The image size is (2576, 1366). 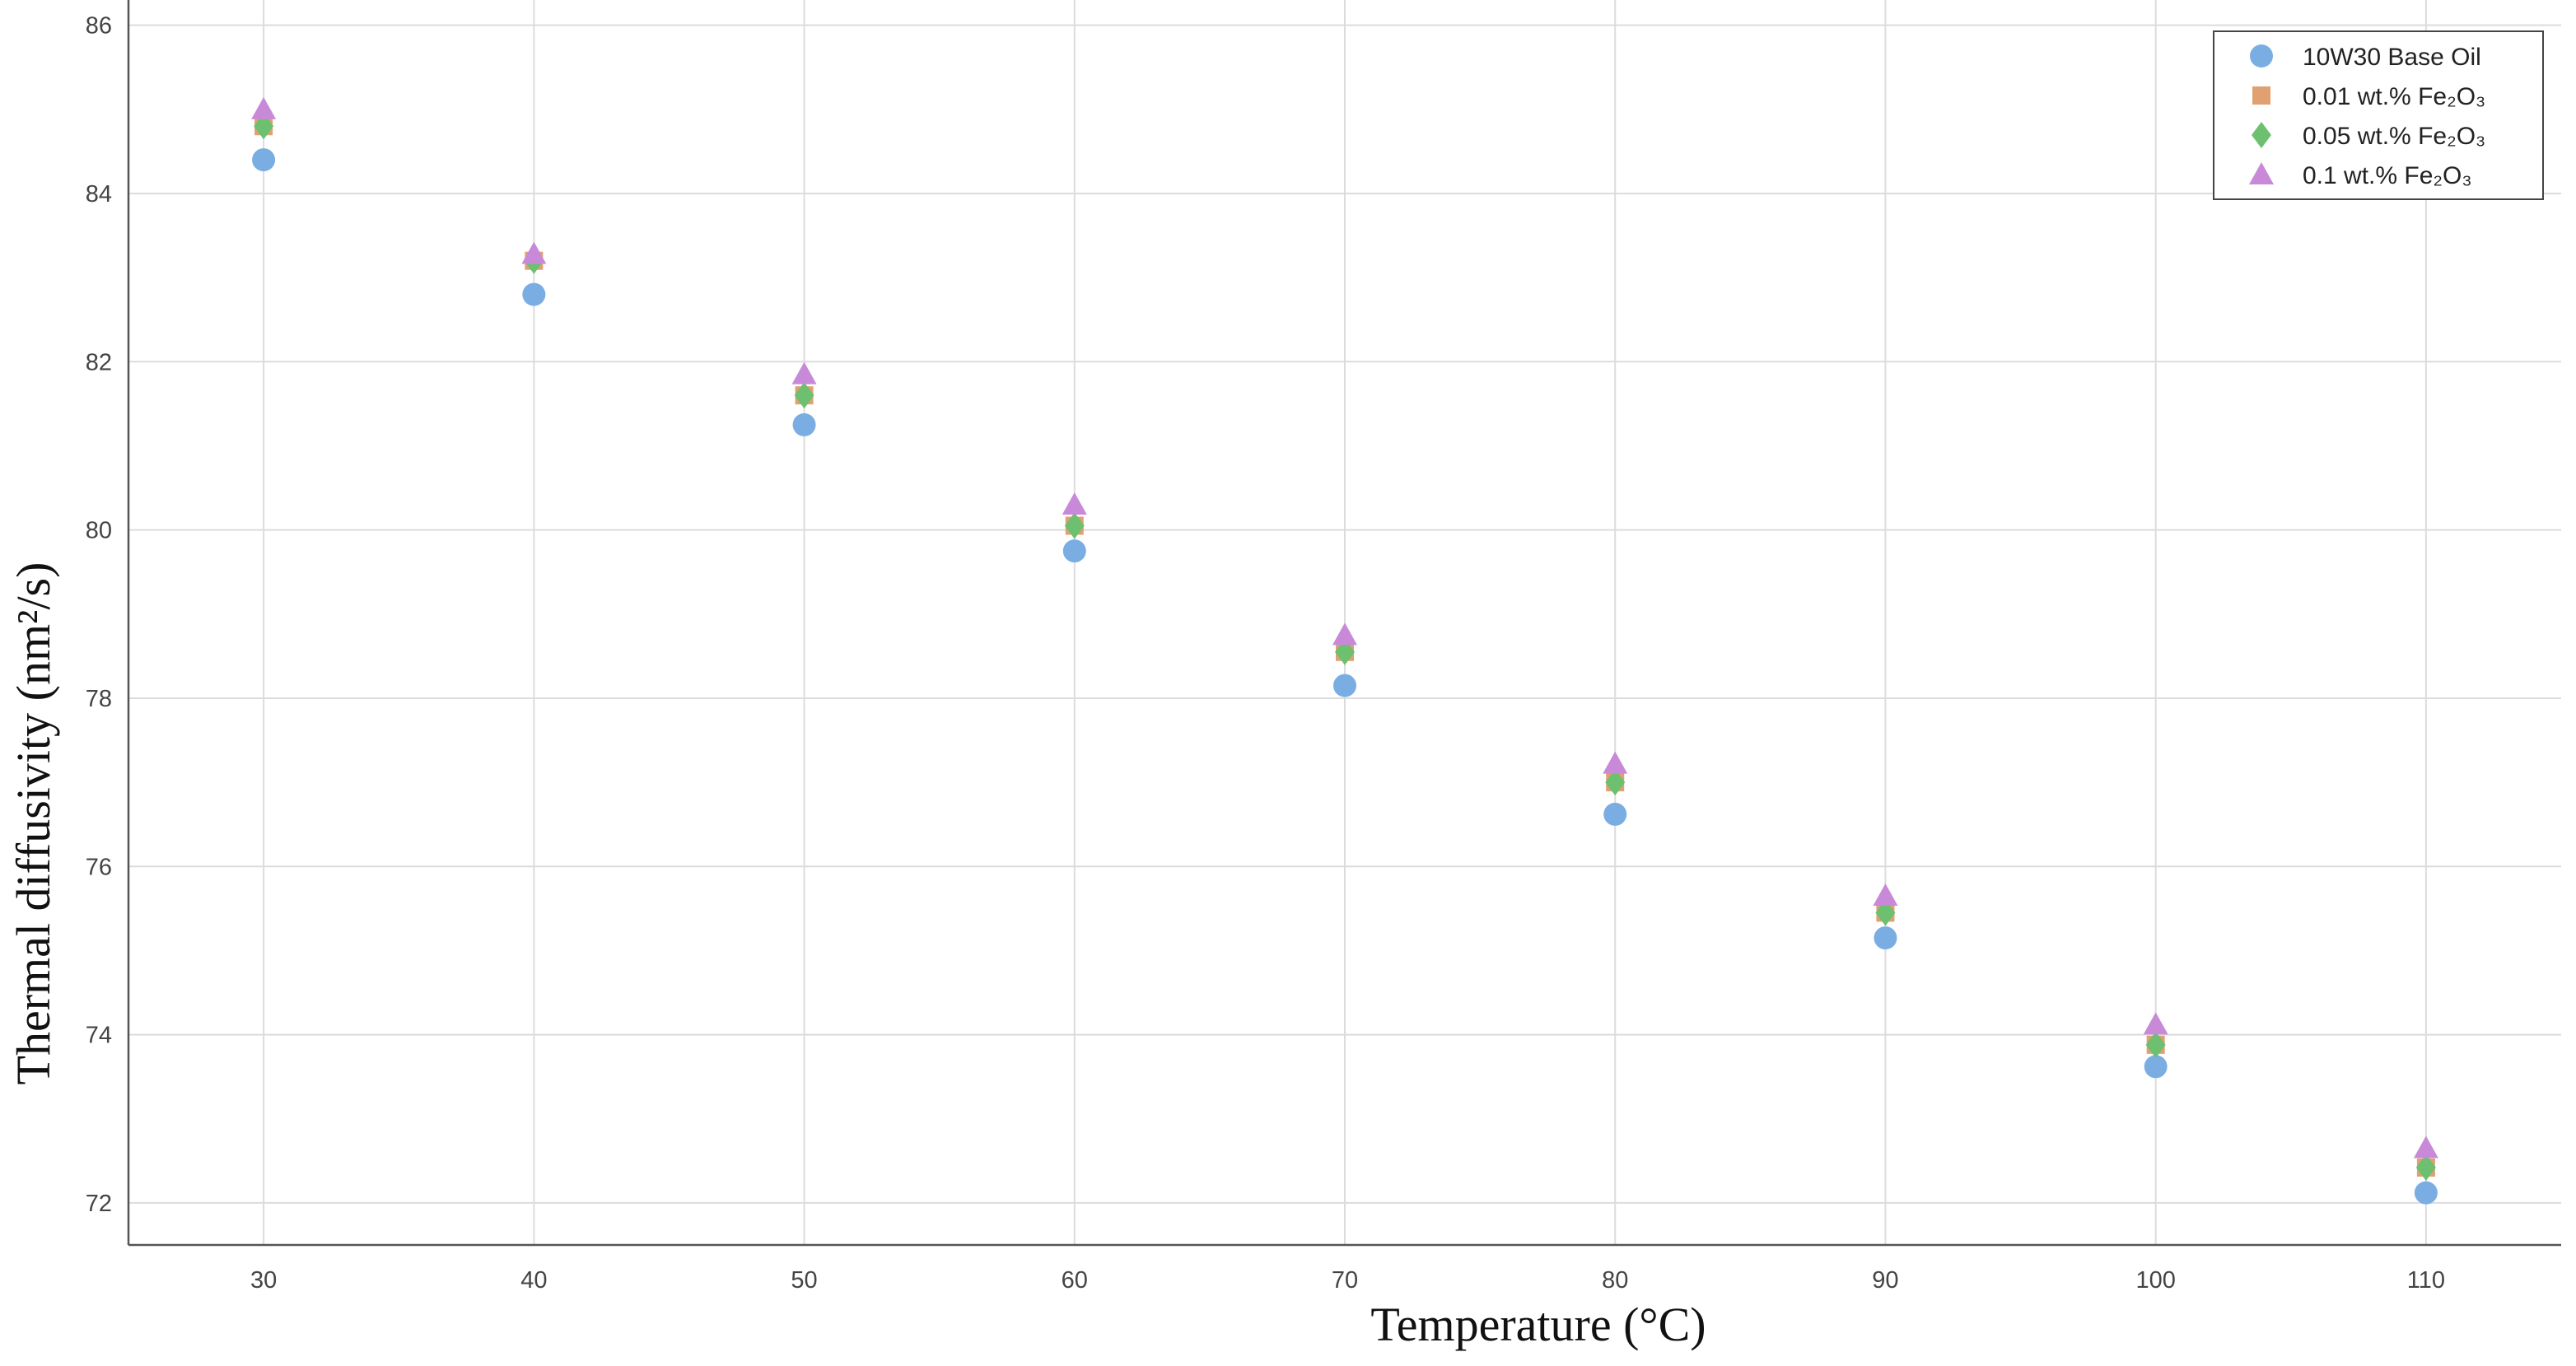 What do you see at coordinates (2387, 175) in the screenshot?
I see `legend-entry: 0.1 wt.% Fe₂O₃` at bounding box center [2387, 175].